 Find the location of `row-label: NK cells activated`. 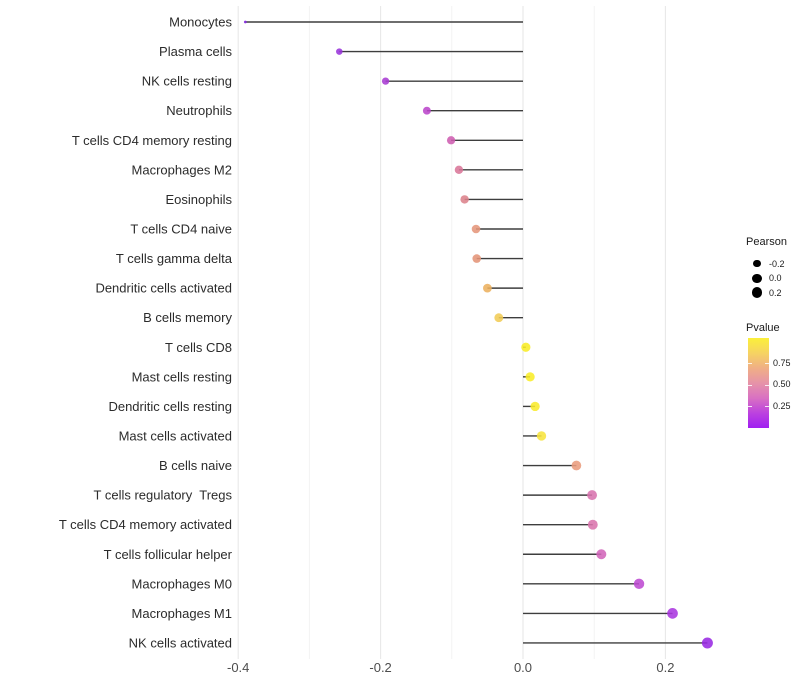

row-label: NK cells activated is located at coordinates (180, 642).